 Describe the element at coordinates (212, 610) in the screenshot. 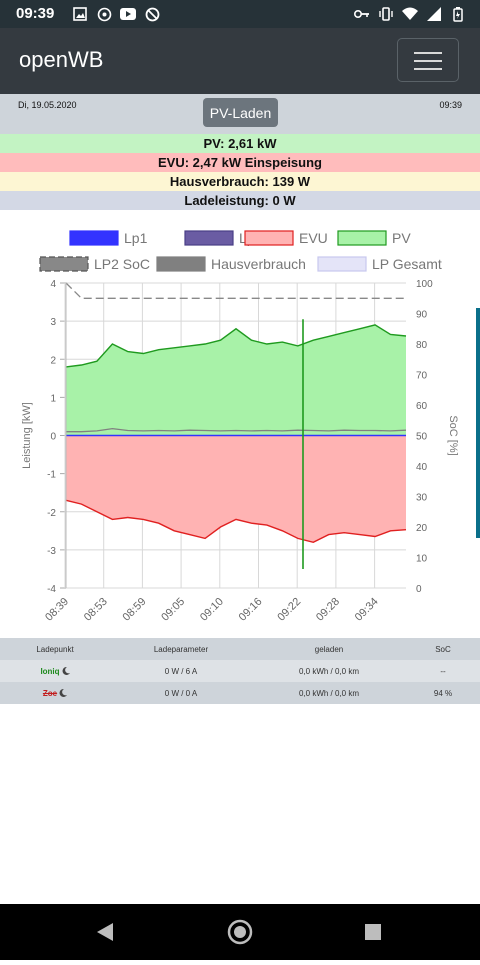

I see `x-tick-label: 09:10` at that location.